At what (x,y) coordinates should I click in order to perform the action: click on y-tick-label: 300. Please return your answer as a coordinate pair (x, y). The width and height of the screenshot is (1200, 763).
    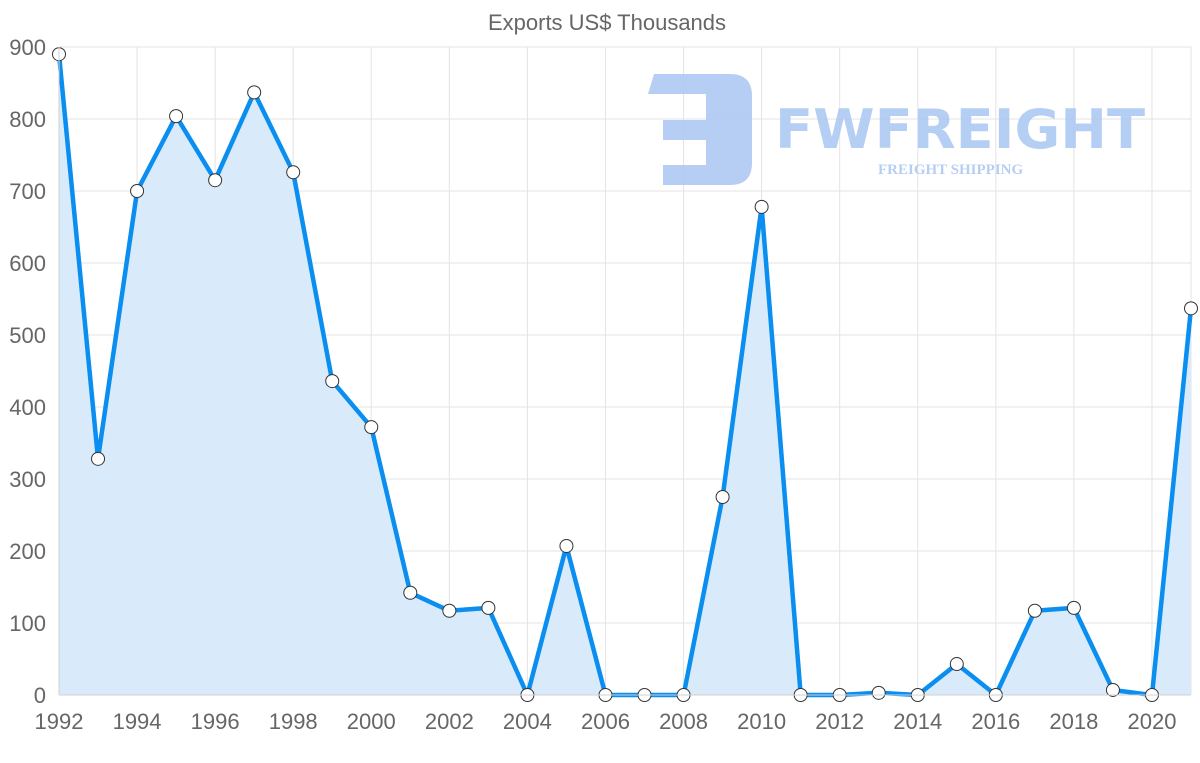
    Looking at the image, I should click on (27, 479).